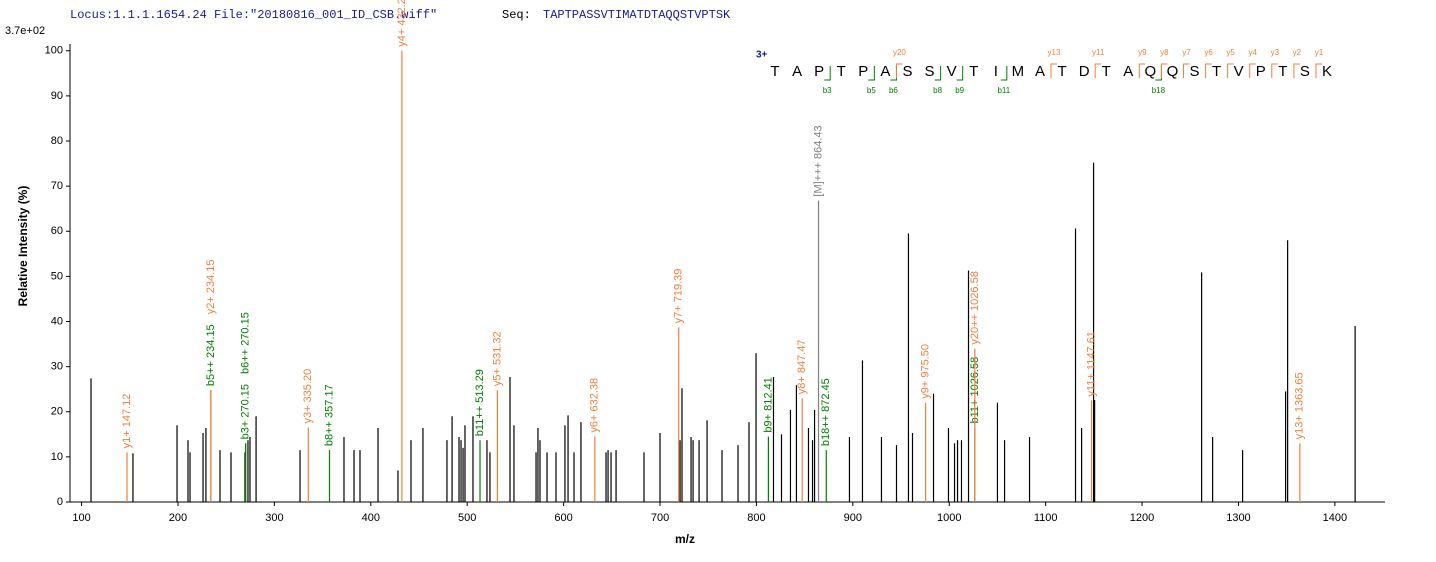 This screenshot has width=1436, height=562. I want to click on peak-label: y6+ 632.38, so click(595, 405).